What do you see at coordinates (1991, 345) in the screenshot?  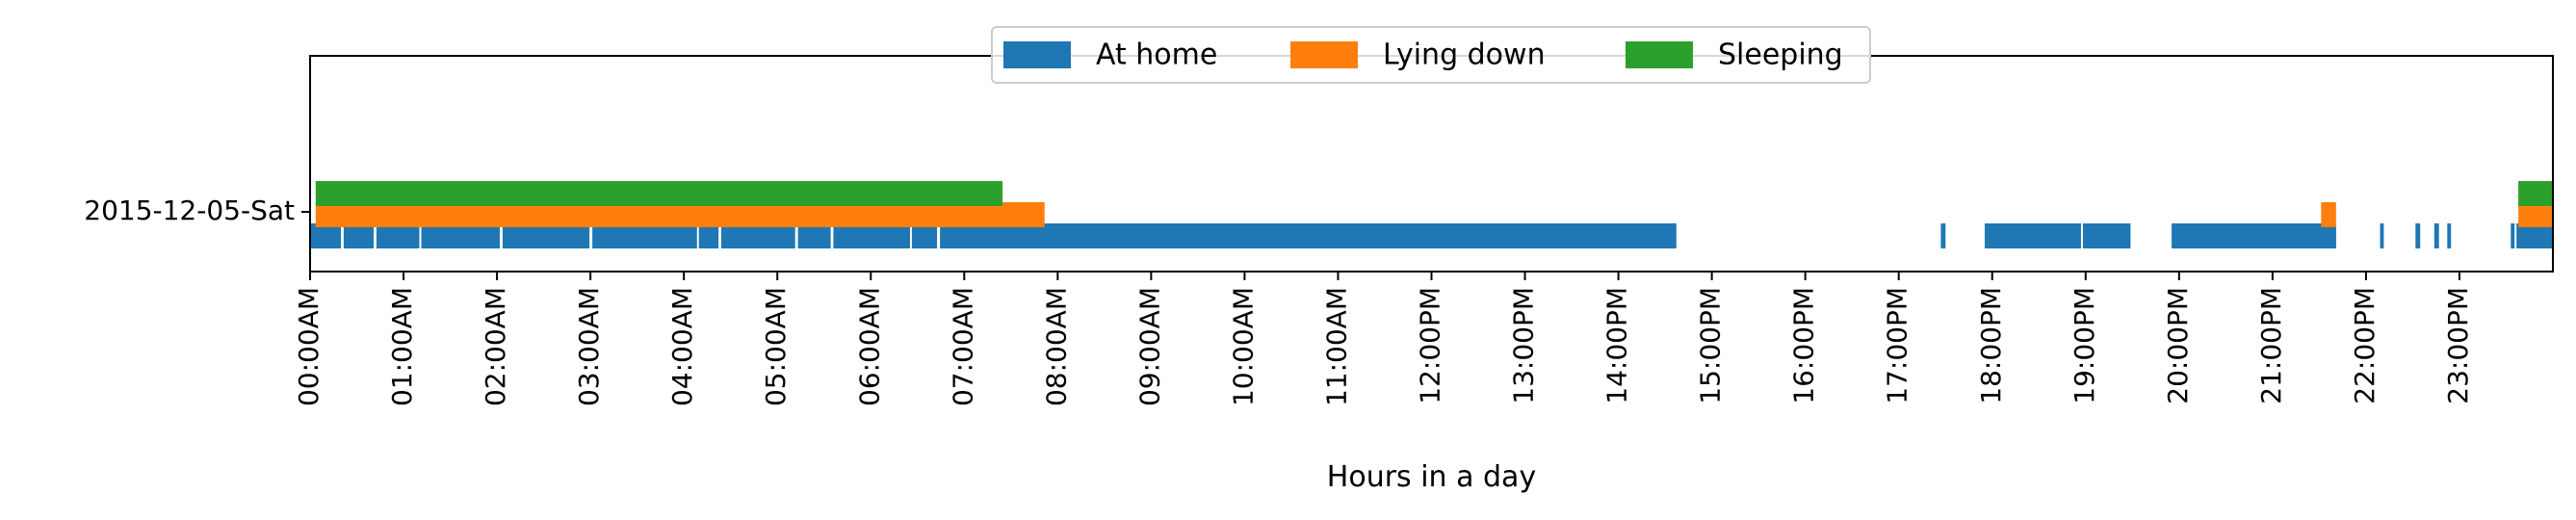 I see `x-tick-label: 18:00PM` at bounding box center [1991, 345].